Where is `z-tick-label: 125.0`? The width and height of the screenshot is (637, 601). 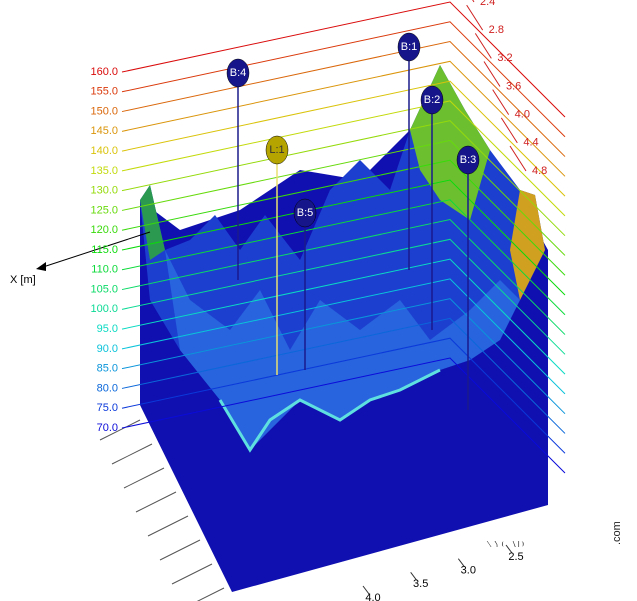
z-tick-label: 125.0 is located at coordinates (104, 210).